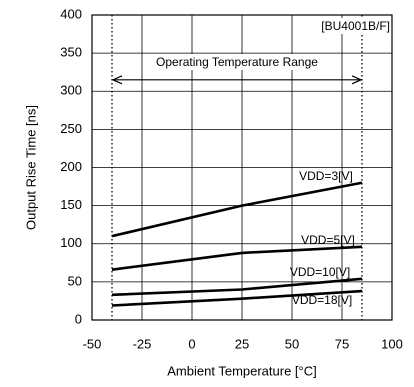 The image size is (414, 387). I want to click on part-number-tag-background, so click(355, 26).